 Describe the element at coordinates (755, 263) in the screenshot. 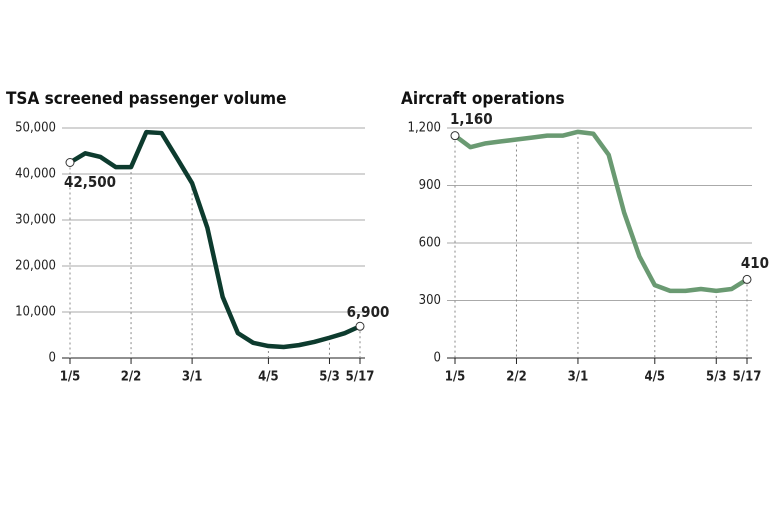

I see `value-label: 410` at that location.